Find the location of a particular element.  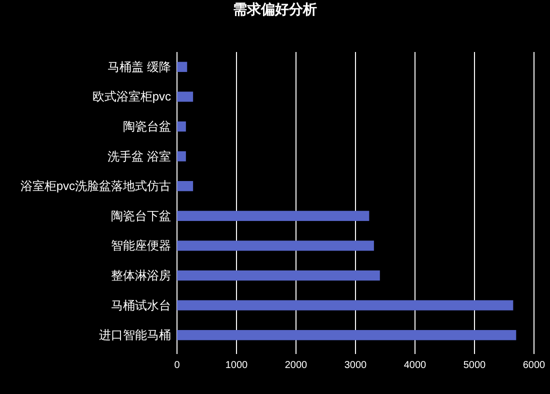

x-tick-label: 5000 is located at coordinates (474, 365).